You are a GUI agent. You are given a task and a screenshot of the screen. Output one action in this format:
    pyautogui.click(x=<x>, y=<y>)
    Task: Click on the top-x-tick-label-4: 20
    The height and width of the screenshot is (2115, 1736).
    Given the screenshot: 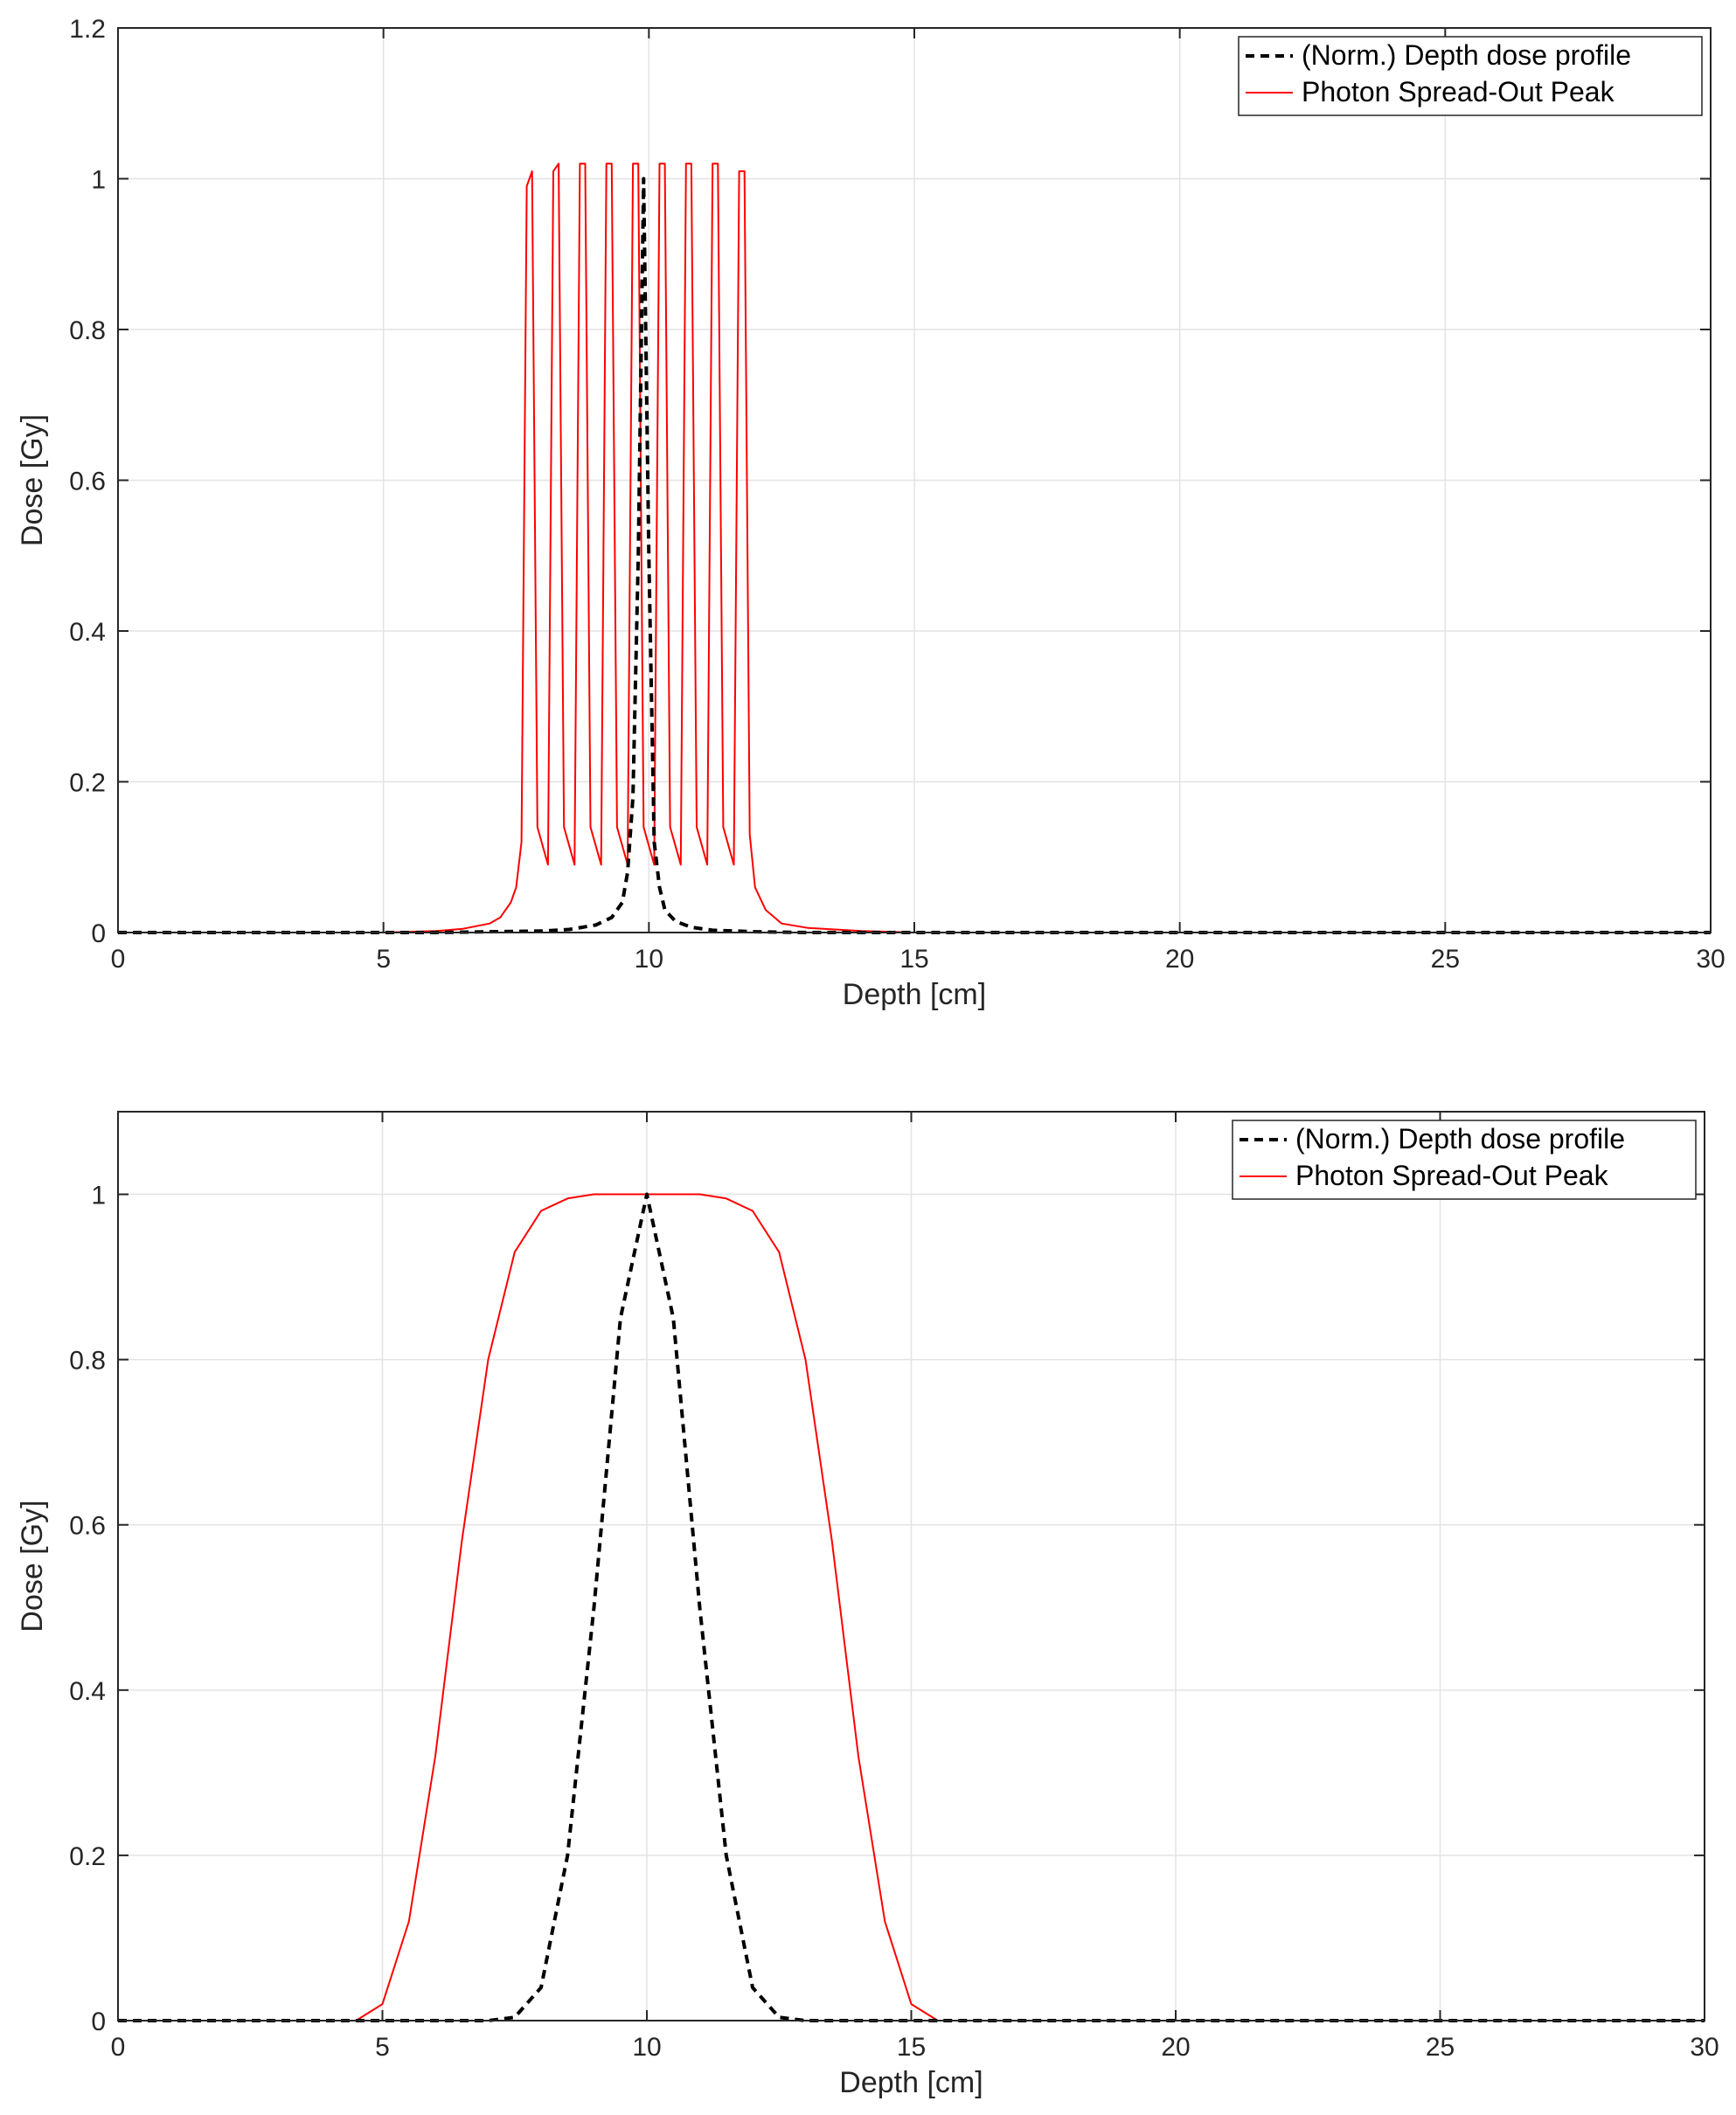 What is the action you would take?
    pyautogui.click(x=1179, y=960)
    